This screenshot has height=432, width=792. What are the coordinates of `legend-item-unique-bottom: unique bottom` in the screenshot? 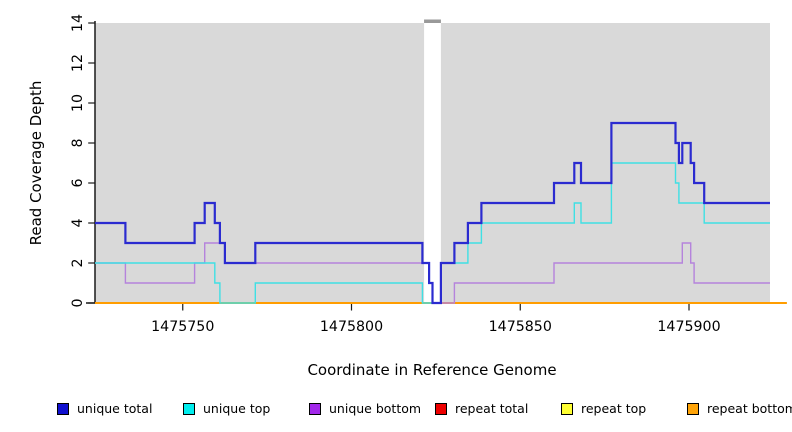 It's located at (372, 408).